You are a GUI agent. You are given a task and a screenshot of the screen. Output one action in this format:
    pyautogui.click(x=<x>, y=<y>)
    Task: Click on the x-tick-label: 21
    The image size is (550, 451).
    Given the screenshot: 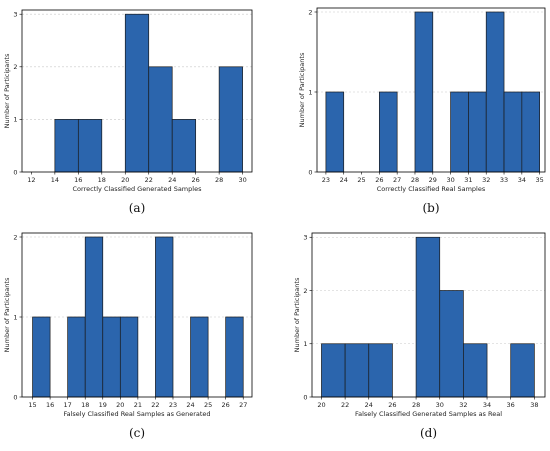 What is the action you would take?
    pyautogui.click(x=138, y=405)
    